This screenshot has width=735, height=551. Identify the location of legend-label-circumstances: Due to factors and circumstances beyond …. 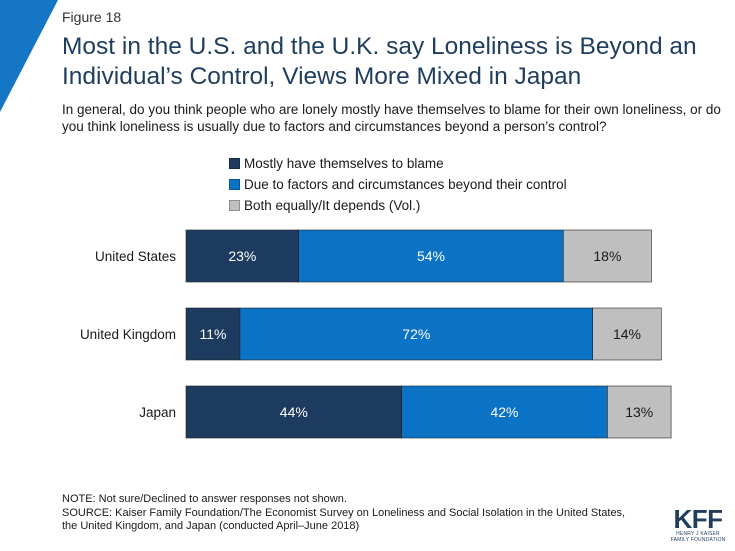
(405, 184).